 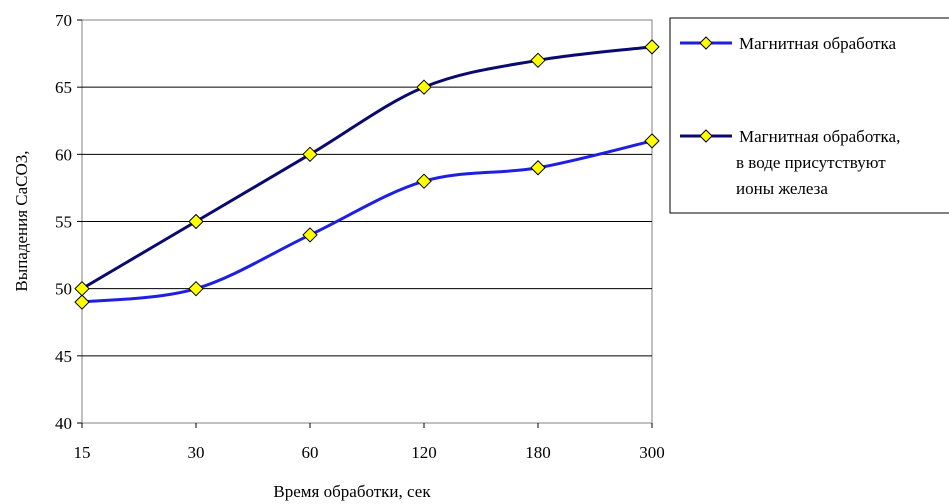 I want to click on legend-label-line: ионы железа, so click(x=782, y=188).